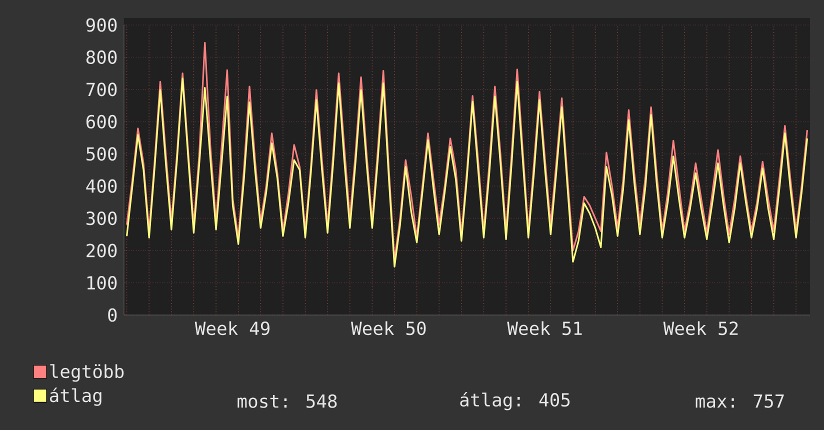  I want to click on x-tick-label: Week 51, so click(544, 328).